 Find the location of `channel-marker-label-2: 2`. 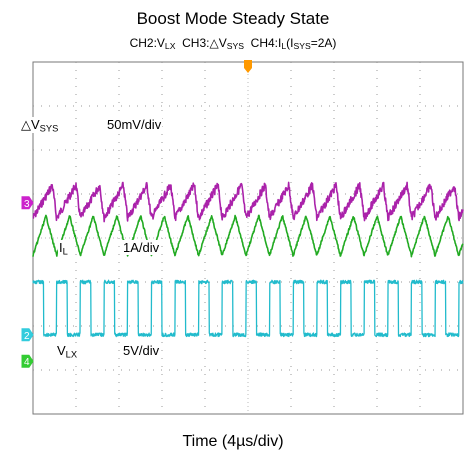

channel-marker-label-2: 2 is located at coordinates (27, 336).